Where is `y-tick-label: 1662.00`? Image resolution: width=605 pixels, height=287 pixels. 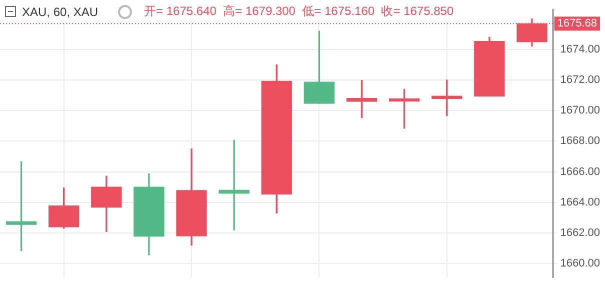 y-tick-label: 1662.00 is located at coordinates (580, 233).